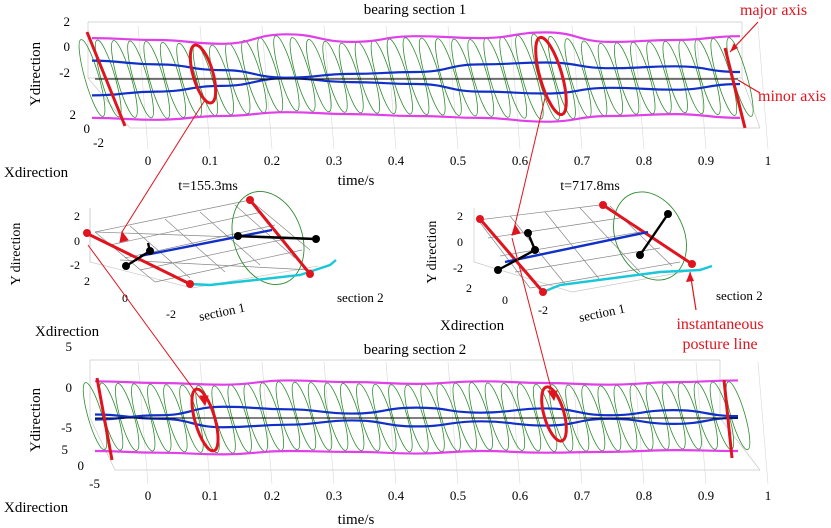 This screenshot has height=528, width=831. Describe the element at coordinates (654, 234) in the screenshot. I see `panel3-posture-line-right` at that location.